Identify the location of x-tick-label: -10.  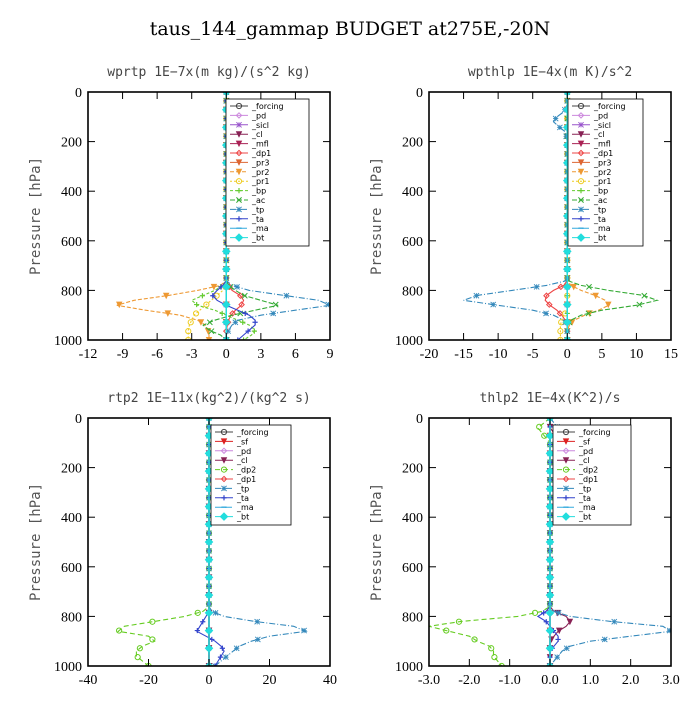
(498, 354).